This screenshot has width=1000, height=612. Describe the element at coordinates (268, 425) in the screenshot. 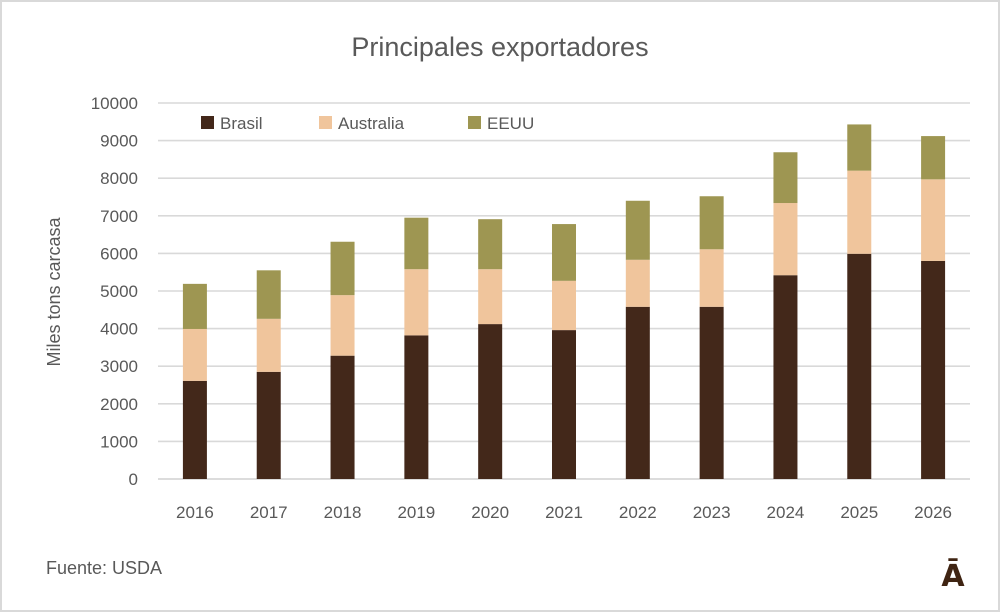

I see `bar-brasil-2017` at that location.